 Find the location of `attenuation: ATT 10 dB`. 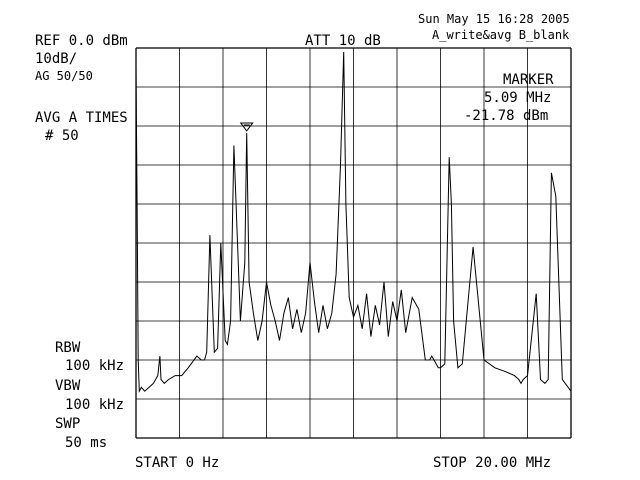

attenuation: ATT 10 dB is located at coordinates (343, 41).